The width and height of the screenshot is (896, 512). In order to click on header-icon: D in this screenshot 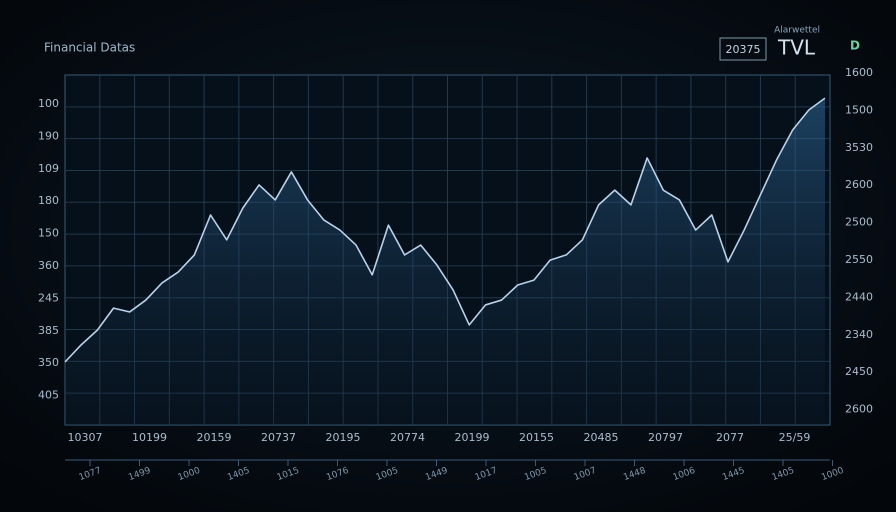, I will do `click(855, 46)`.